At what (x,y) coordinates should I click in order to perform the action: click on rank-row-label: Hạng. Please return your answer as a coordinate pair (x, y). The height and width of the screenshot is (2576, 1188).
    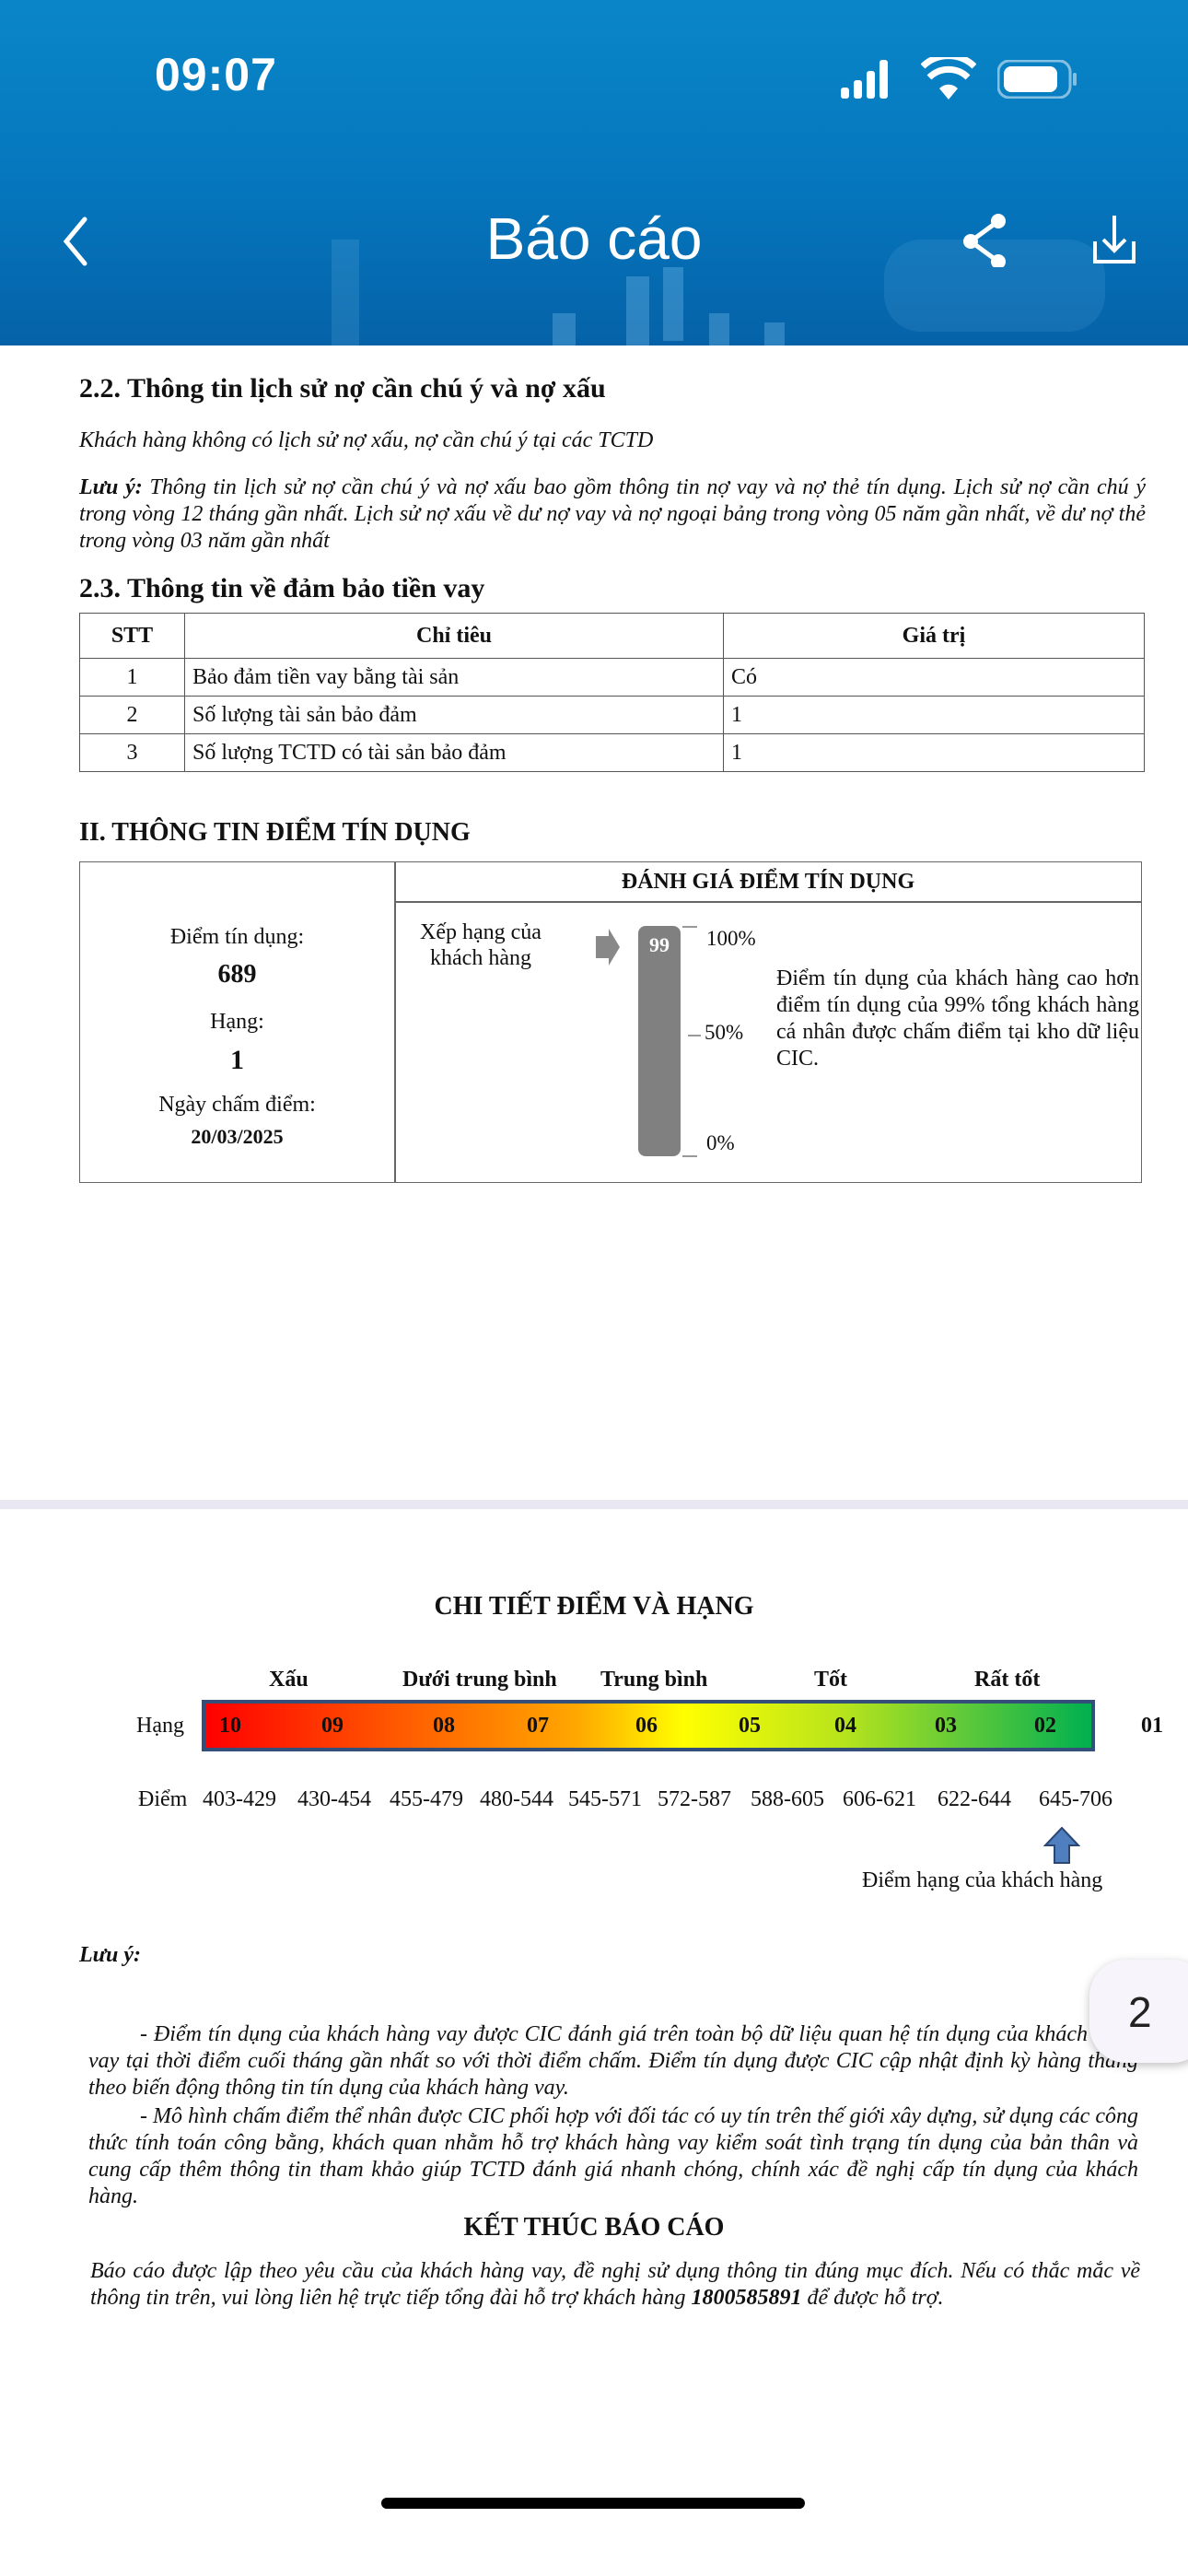
    Looking at the image, I should click on (160, 1726).